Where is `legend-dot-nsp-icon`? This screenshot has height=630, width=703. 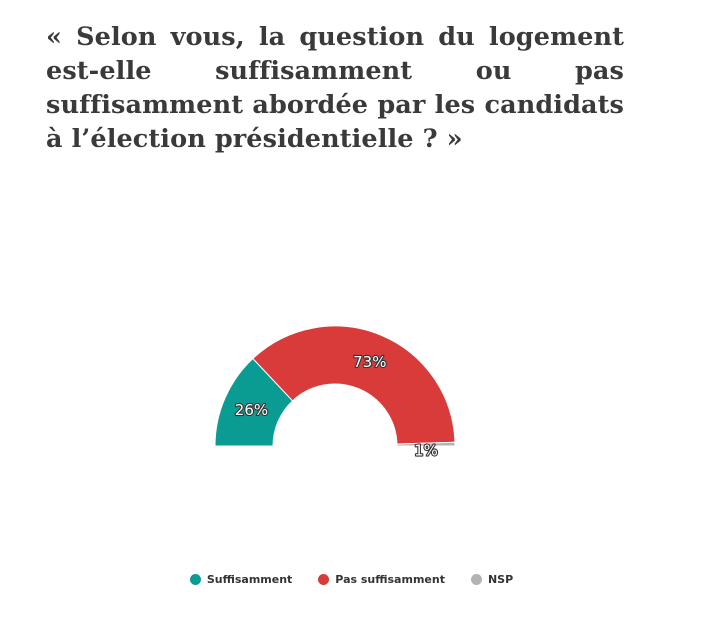 legend-dot-nsp-icon is located at coordinates (476, 579).